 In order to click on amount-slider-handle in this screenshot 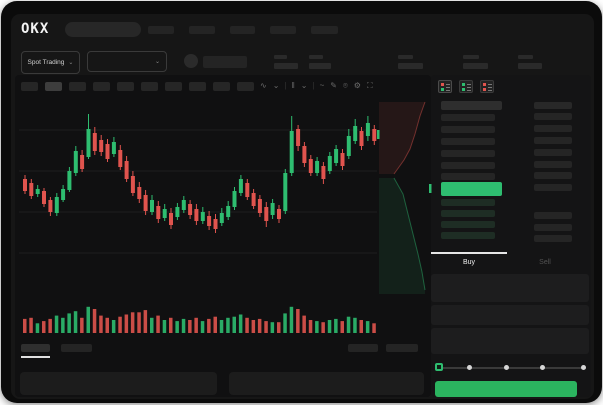, I will do `click(439, 367)`.